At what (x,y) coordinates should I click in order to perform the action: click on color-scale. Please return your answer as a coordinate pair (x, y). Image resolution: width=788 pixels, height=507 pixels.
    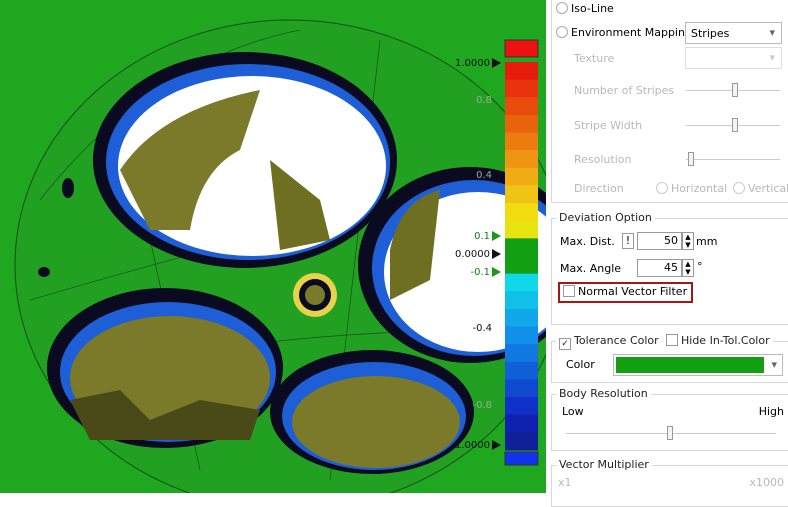
    Looking at the image, I should click on (521, 252).